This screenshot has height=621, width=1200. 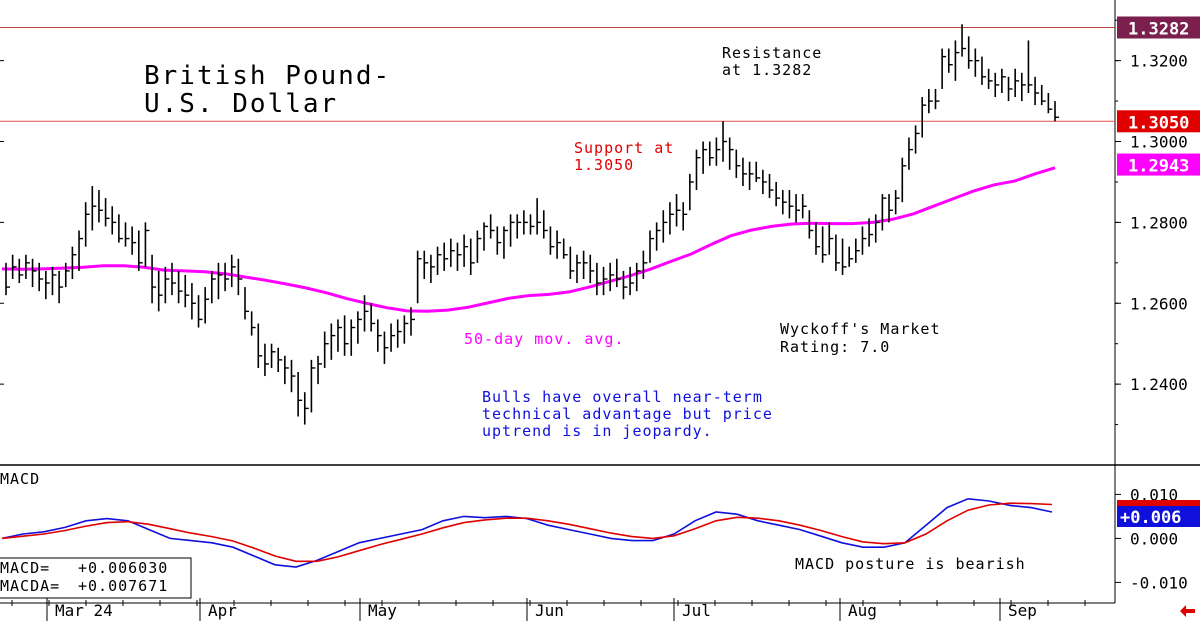 What do you see at coordinates (1159, 222) in the screenshot?
I see `y-tick-label: 1.2800` at bounding box center [1159, 222].